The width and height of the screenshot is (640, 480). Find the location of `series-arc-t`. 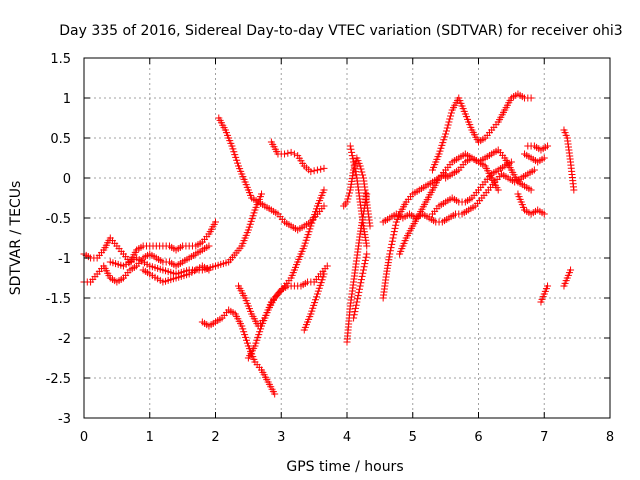

series-arc-t is located at coordinates (472, 174).